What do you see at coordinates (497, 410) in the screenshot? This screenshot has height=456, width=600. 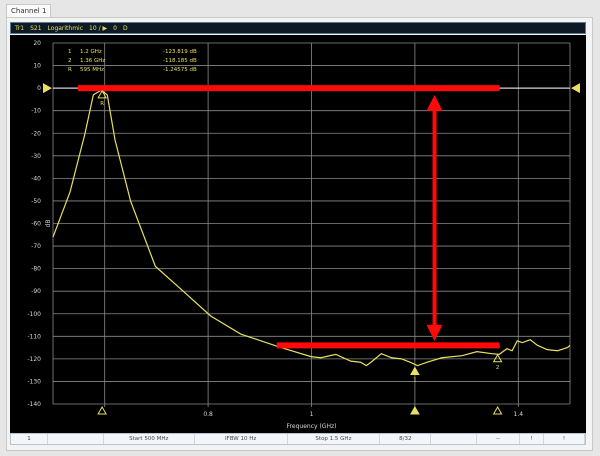 I see `marker-2-axis-triangle-icon` at bounding box center [497, 410].